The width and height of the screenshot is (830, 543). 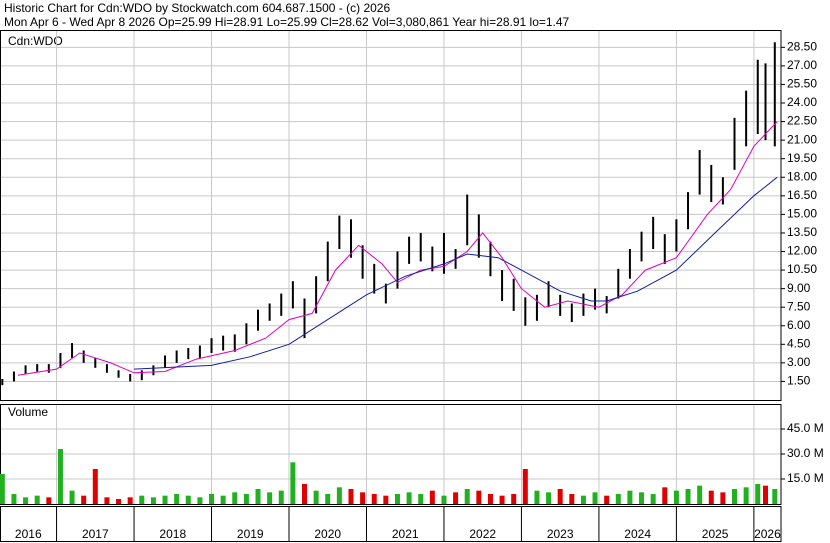 What do you see at coordinates (802, 102) in the screenshot?
I see `y-tick-label: 24.00` at bounding box center [802, 102].